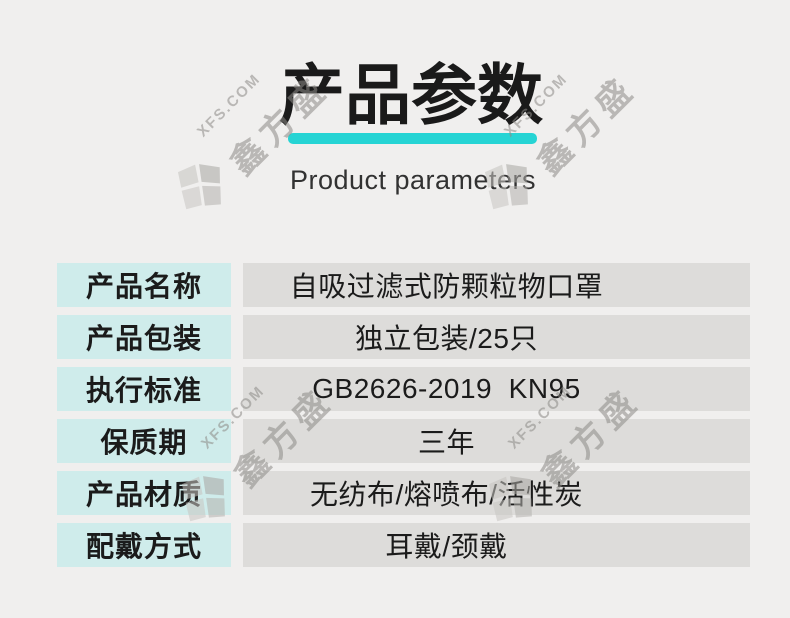  Describe the element at coordinates (413, 180) in the screenshot. I see `page-subtitle: Product parameters` at that location.